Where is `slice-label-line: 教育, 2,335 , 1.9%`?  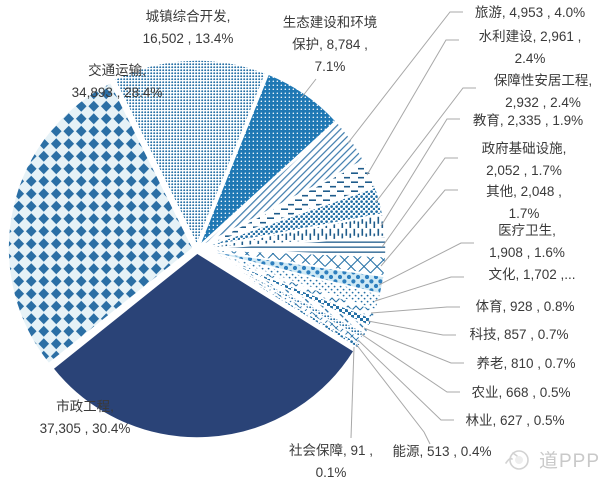 slice-label-line: 教育, 2,335 , 1.9% is located at coordinates (528, 120).